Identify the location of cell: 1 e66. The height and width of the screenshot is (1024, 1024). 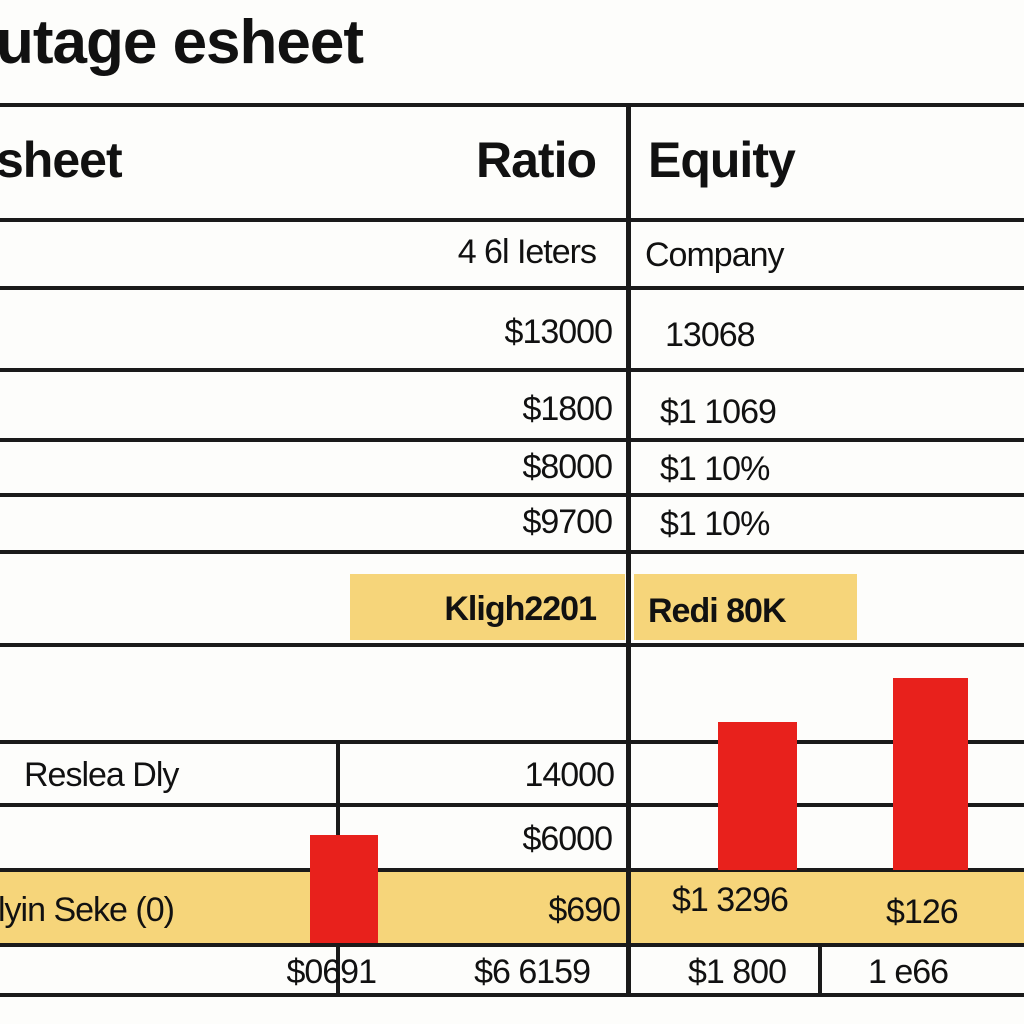
(908, 972).